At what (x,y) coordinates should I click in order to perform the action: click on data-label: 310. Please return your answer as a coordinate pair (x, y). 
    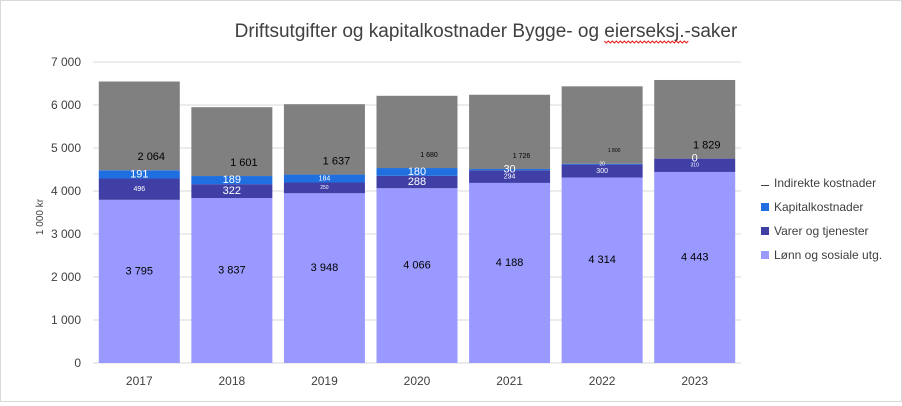
    Looking at the image, I should click on (695, 166).